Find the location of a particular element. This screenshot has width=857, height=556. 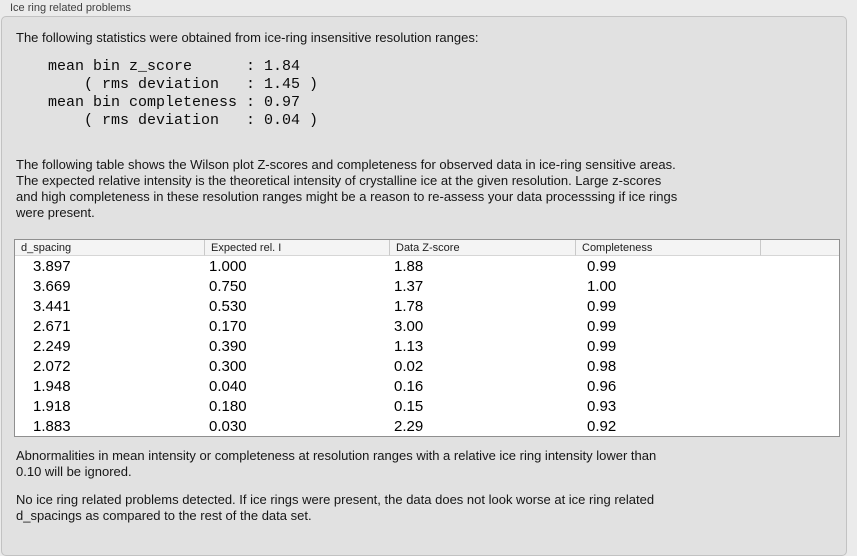

table-cell: 1.37 is located at coordinates (409, 286).